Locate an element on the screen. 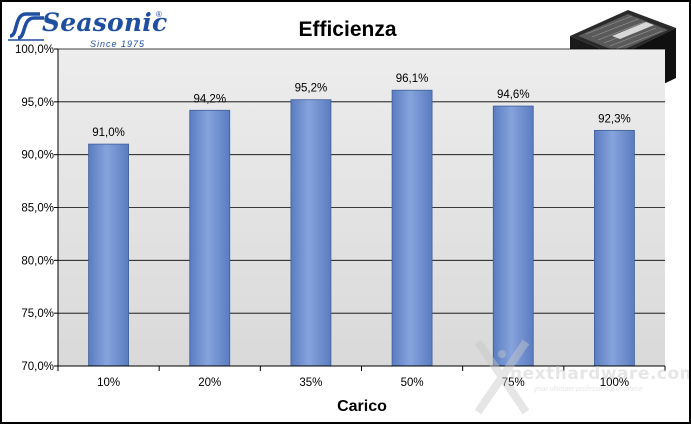 The width and height of the screenshot is (691, 424). y-tick-label: 90,0% is located at coordinates (37, 156).